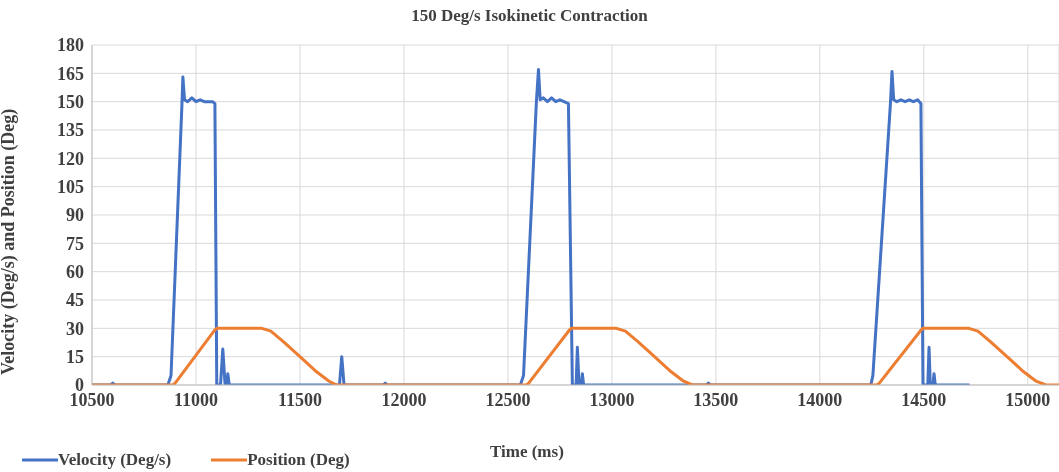 The image size is (1059, 472). What do you see at coordinates (924, 399) in the screenshot?
I see `x-tick-label: 14500` at bounding box center [924, 399].